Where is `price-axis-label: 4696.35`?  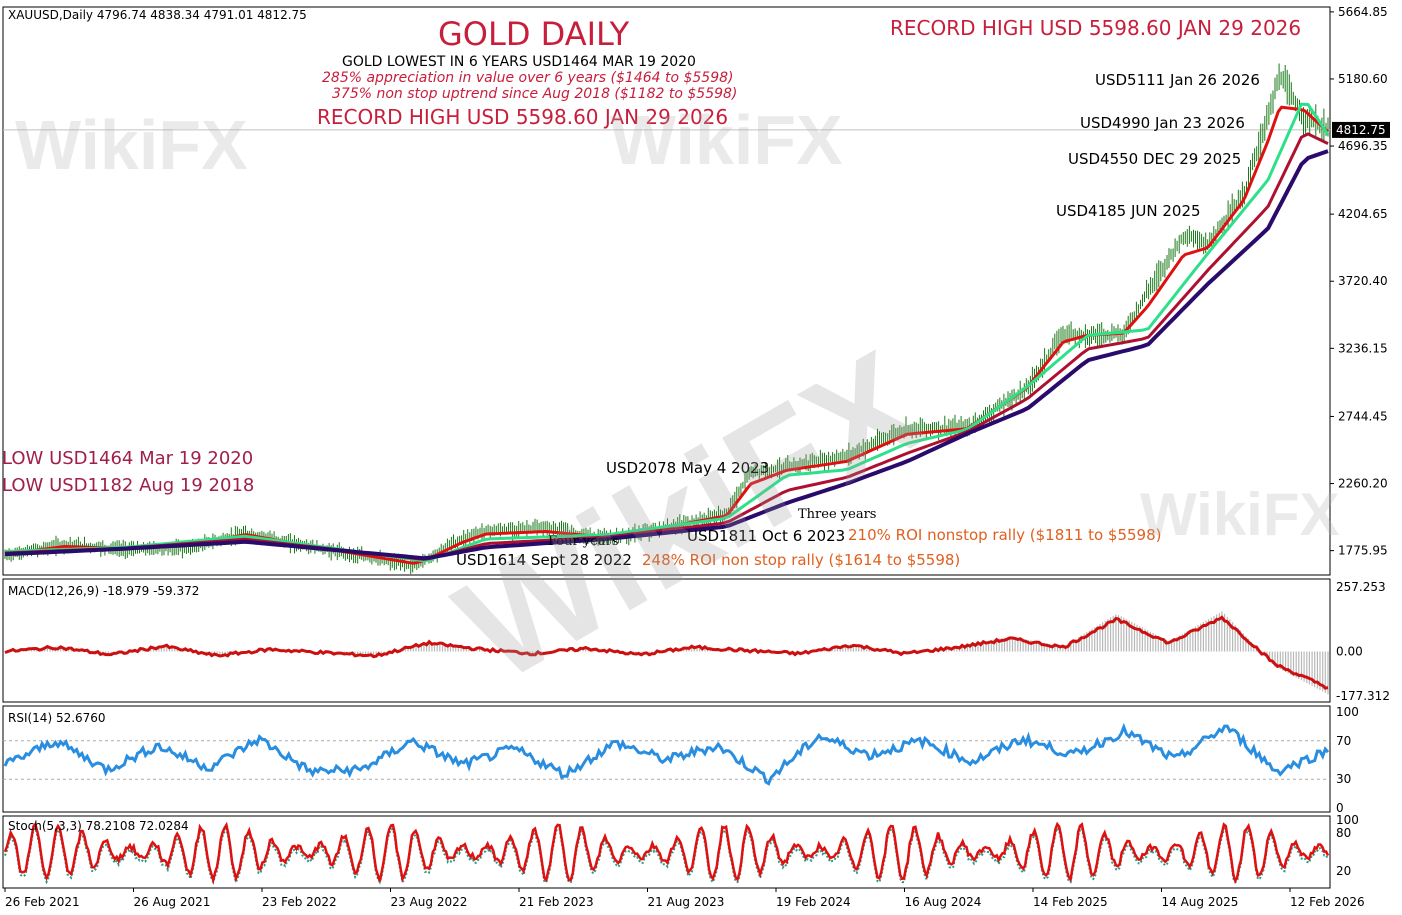
price-axis-label: 4696.35 is located at coordinates (1363, 146).